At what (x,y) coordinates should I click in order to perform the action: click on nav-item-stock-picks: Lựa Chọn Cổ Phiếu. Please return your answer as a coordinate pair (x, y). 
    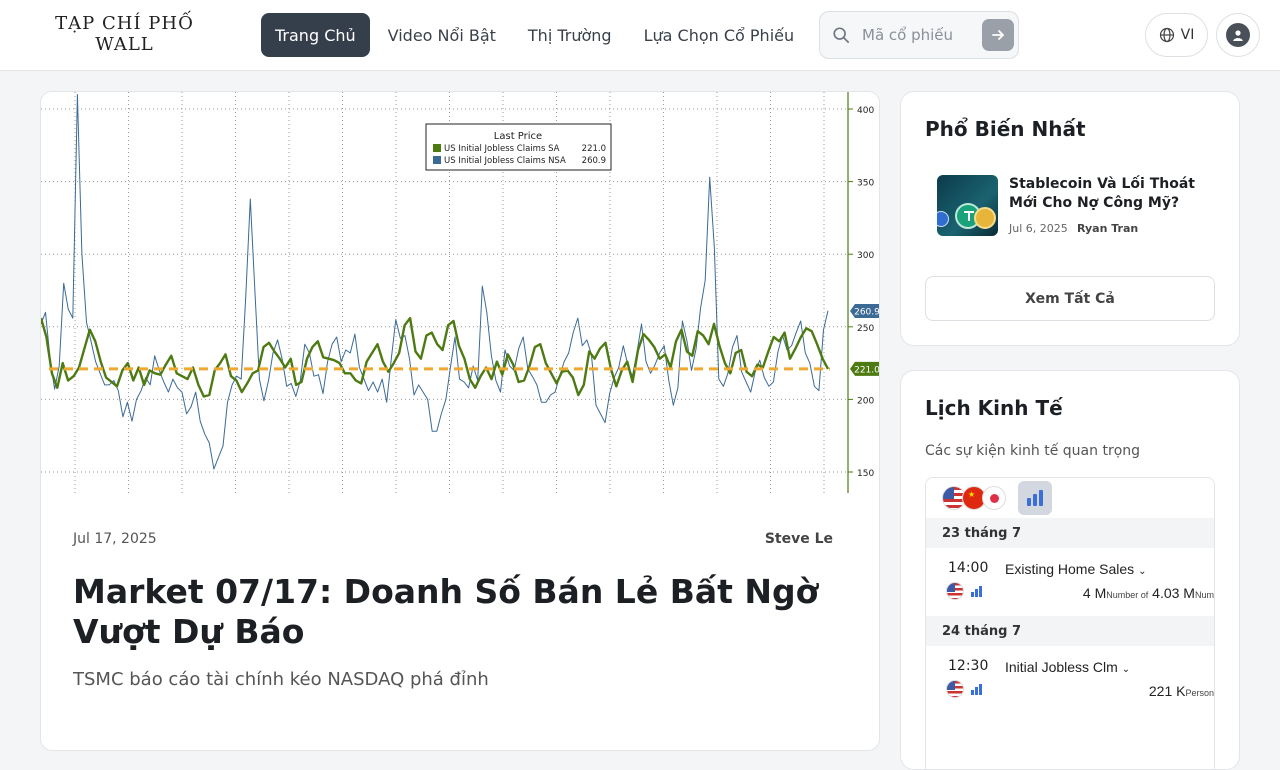
    Looking at the image, I should click on (719, 35).